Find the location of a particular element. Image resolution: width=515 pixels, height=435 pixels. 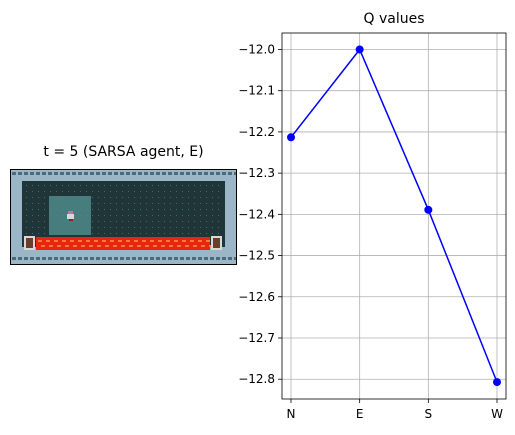

agent-icon is located at coordinates (70, 216).